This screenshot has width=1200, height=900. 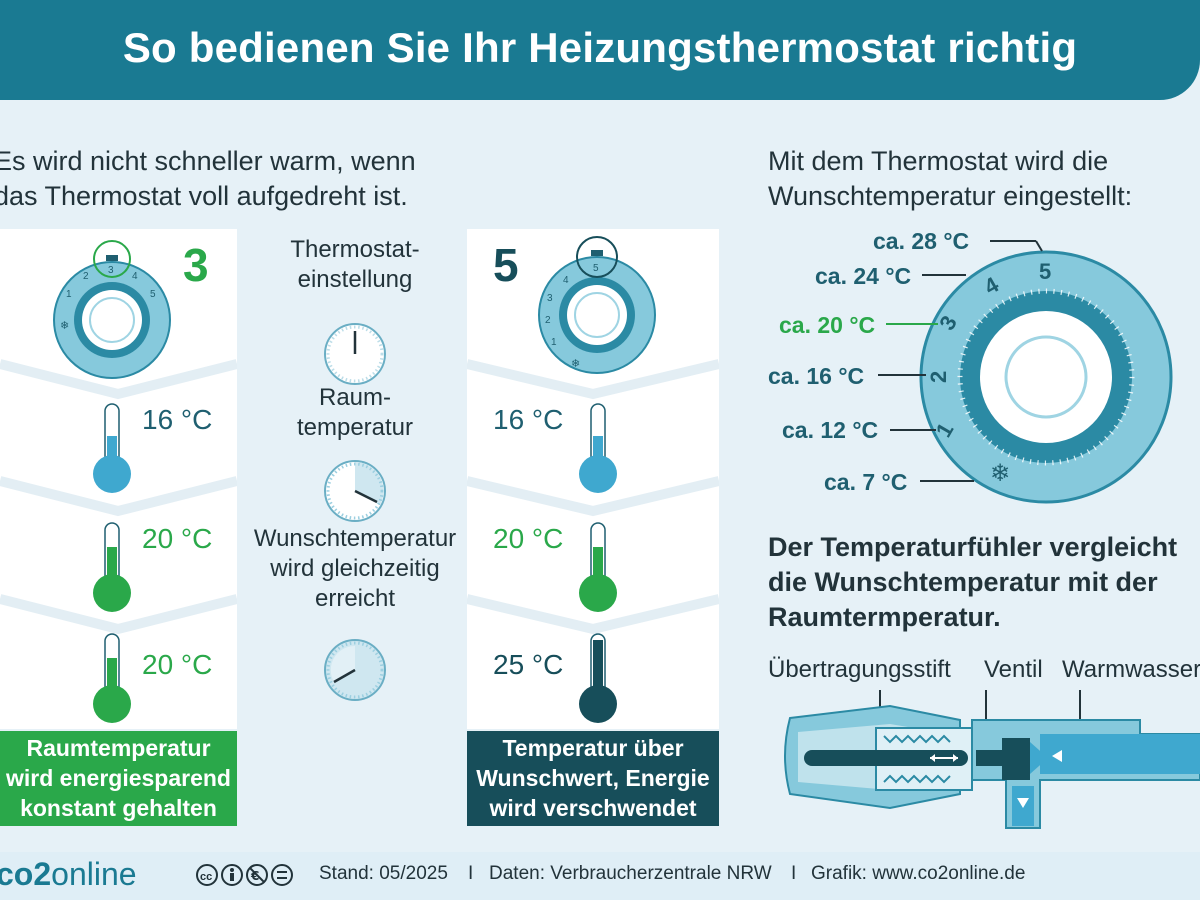 I want to click on setting-number-3: 3, so click(x=196, y=265).